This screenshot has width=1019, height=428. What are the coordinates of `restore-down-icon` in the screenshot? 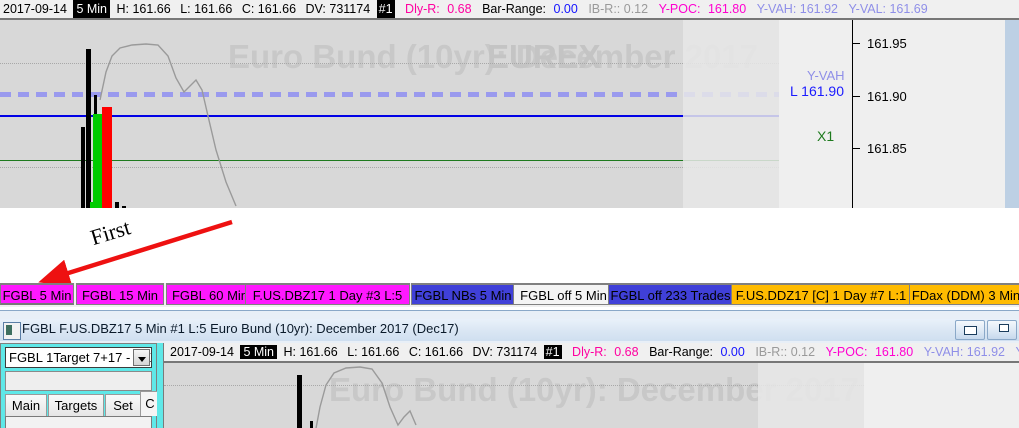 It's located at (970, 330).